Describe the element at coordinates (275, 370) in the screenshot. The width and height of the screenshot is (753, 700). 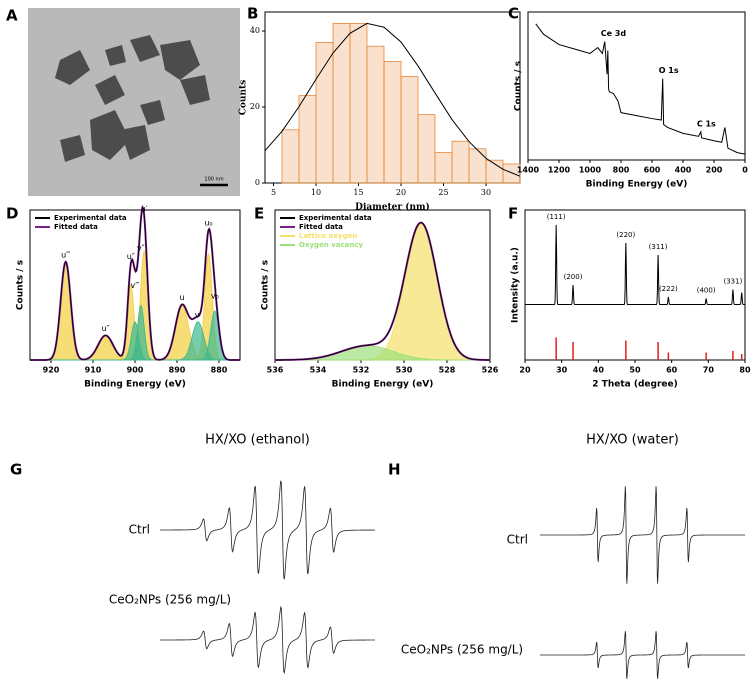
I see `x-tick-label: 536` at that location.